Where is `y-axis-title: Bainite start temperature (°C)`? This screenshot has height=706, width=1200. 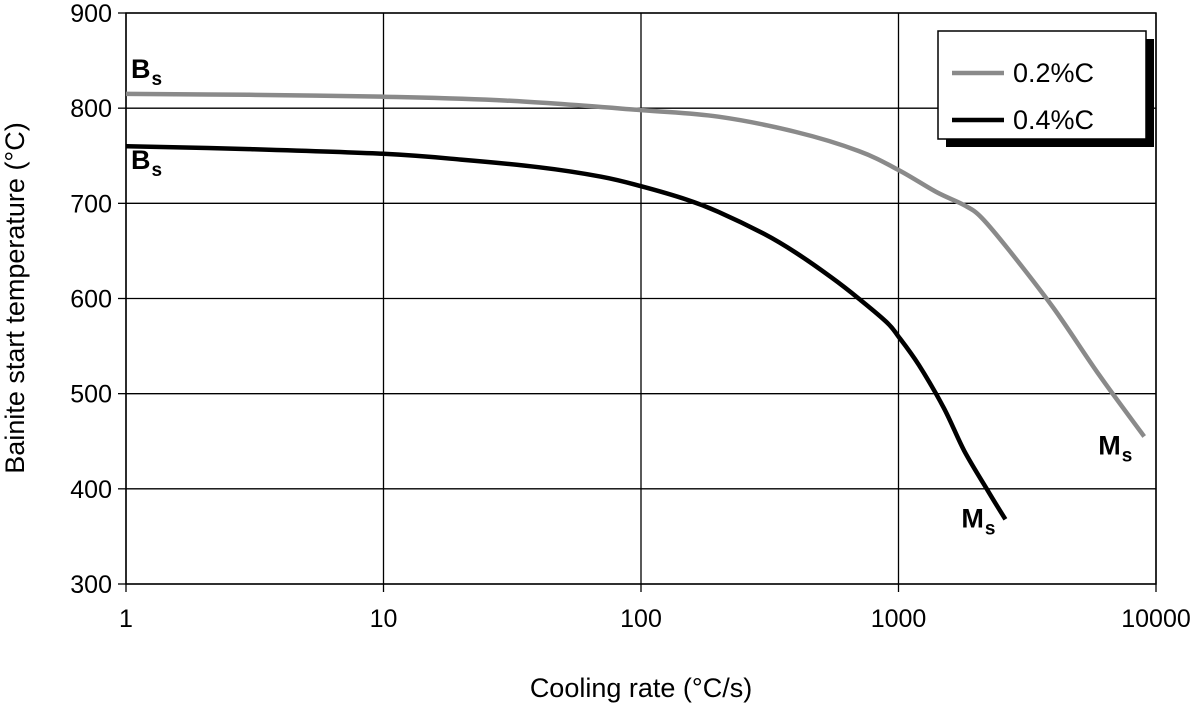
y-axis-title: Bainite start temperature (°C) is located at coordinates (15, 297).